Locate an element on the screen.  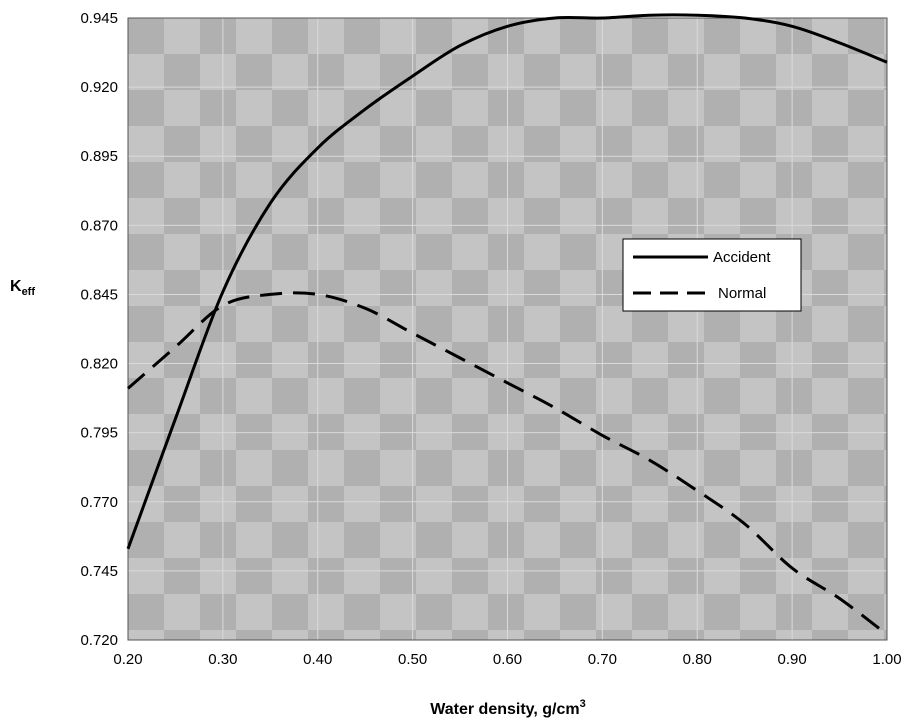
x-axis-label: Water density, g/cm3 is located at coordinates (508, 708).